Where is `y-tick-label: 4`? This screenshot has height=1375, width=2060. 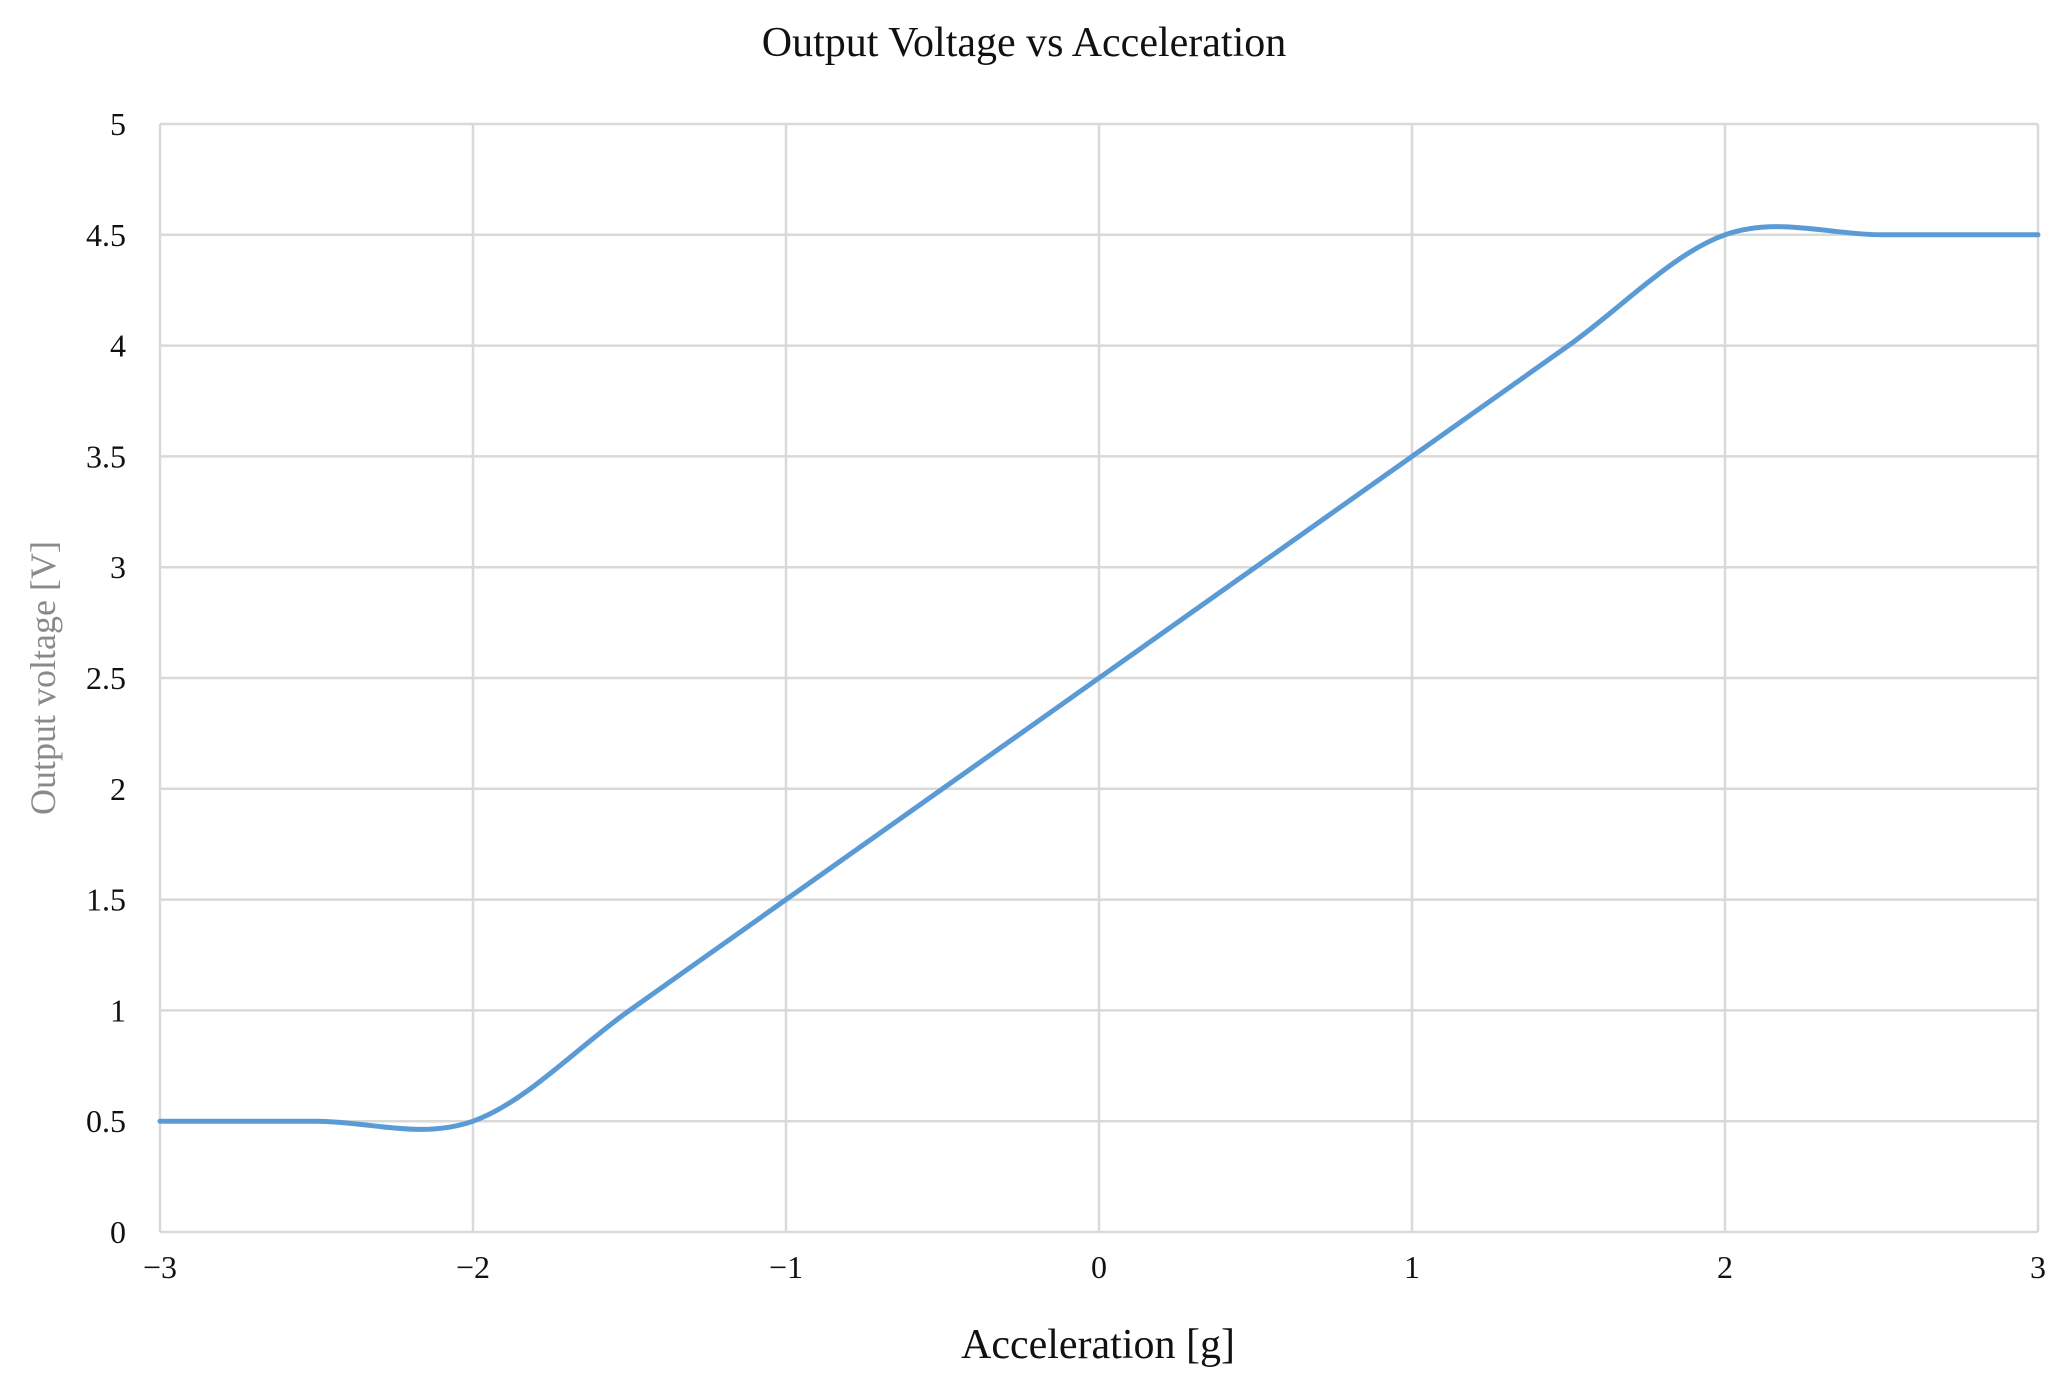
y-tick-label: 4 is located at coordinates (118, 346).